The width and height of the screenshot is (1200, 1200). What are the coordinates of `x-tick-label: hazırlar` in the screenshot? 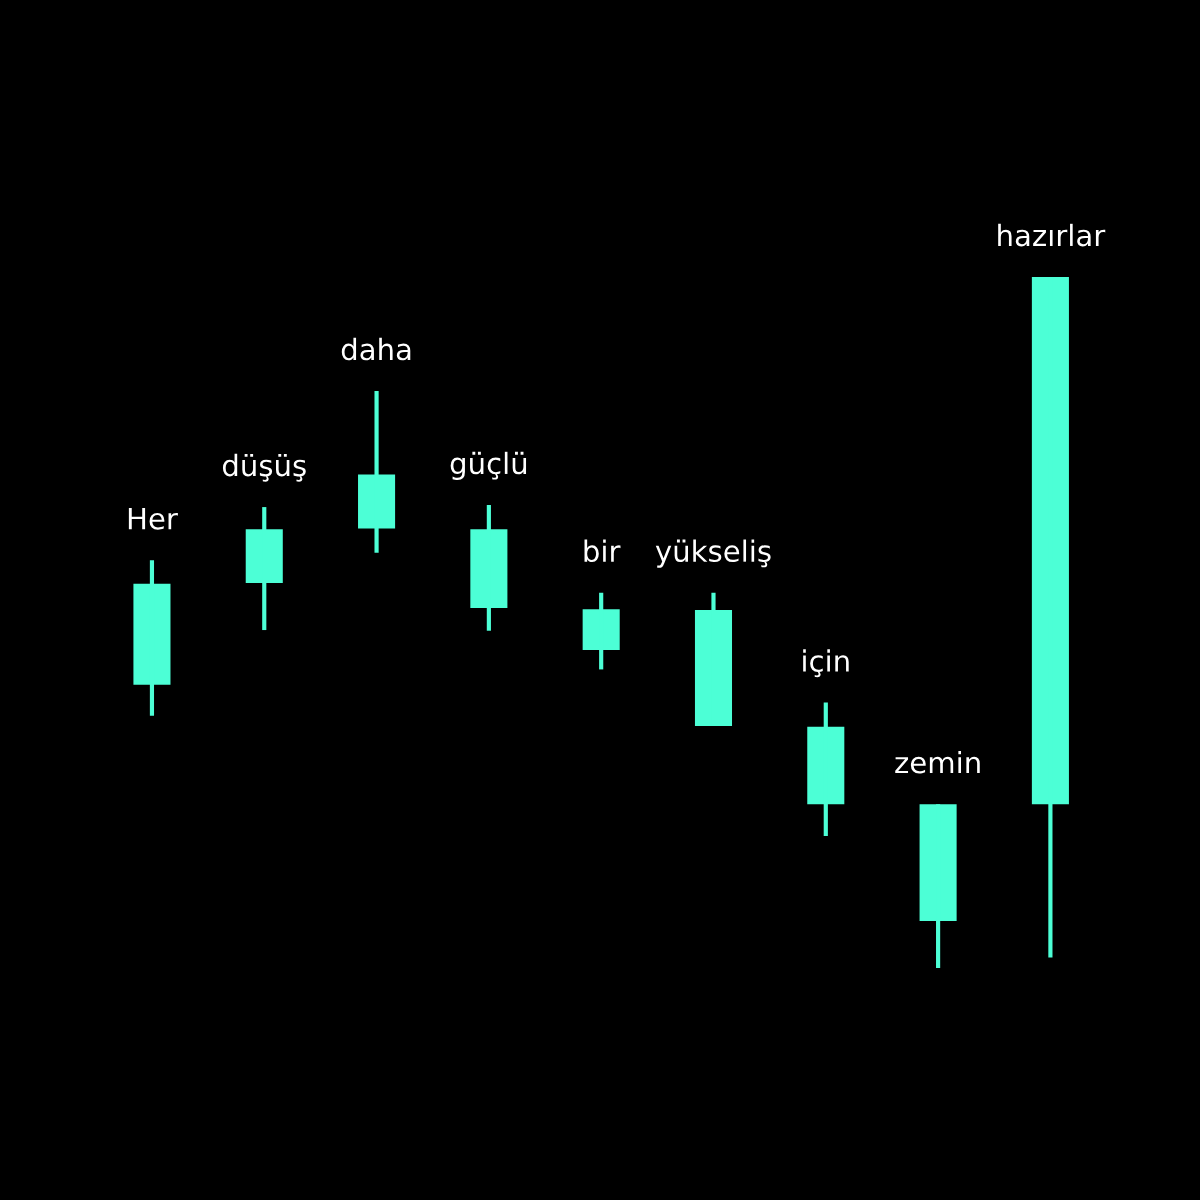 It's located at (1052, 235).